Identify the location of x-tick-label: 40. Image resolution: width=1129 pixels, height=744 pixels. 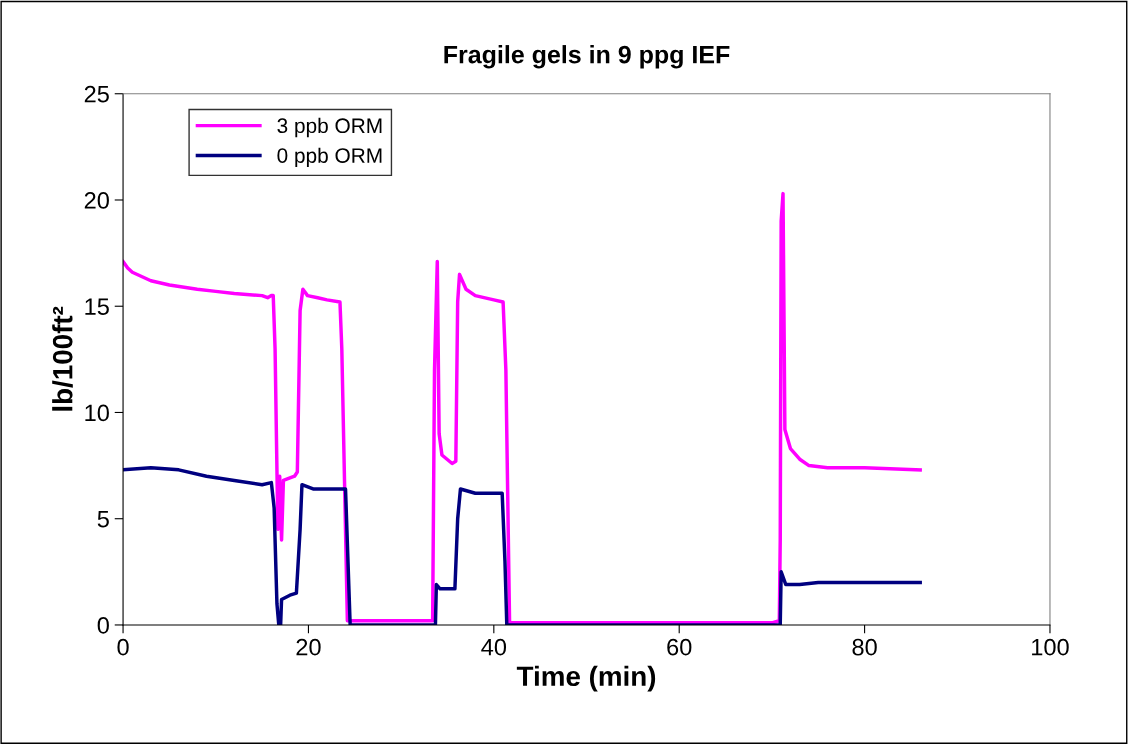
(494, 647).